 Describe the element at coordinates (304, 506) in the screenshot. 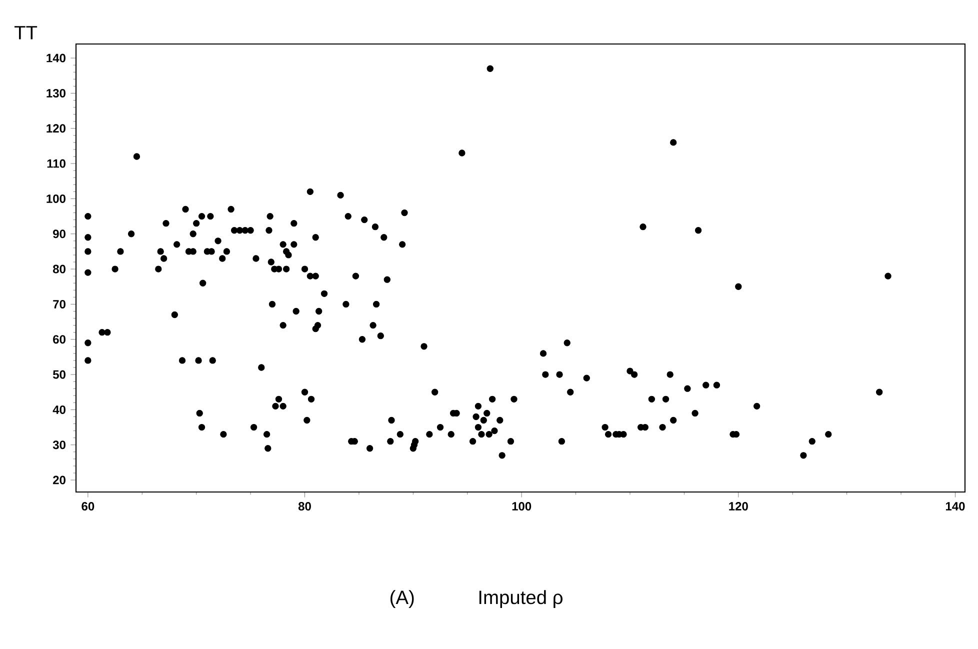

I see `x-tick-label: 80` at that location.